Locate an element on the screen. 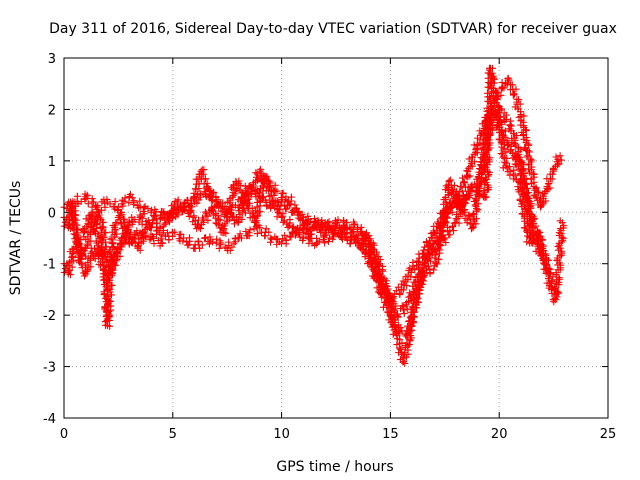  x-axis-label: GPS time / hours is located at coordinates (334, 467).